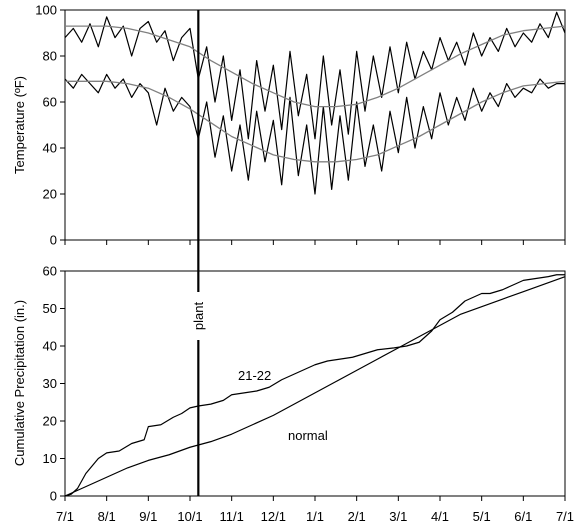 The height and width of the screenshot is (527, 581). Describe the element at coordinates (50, 194) in the screenshot. I see `temperature-y-tick-label: 20` at that location.